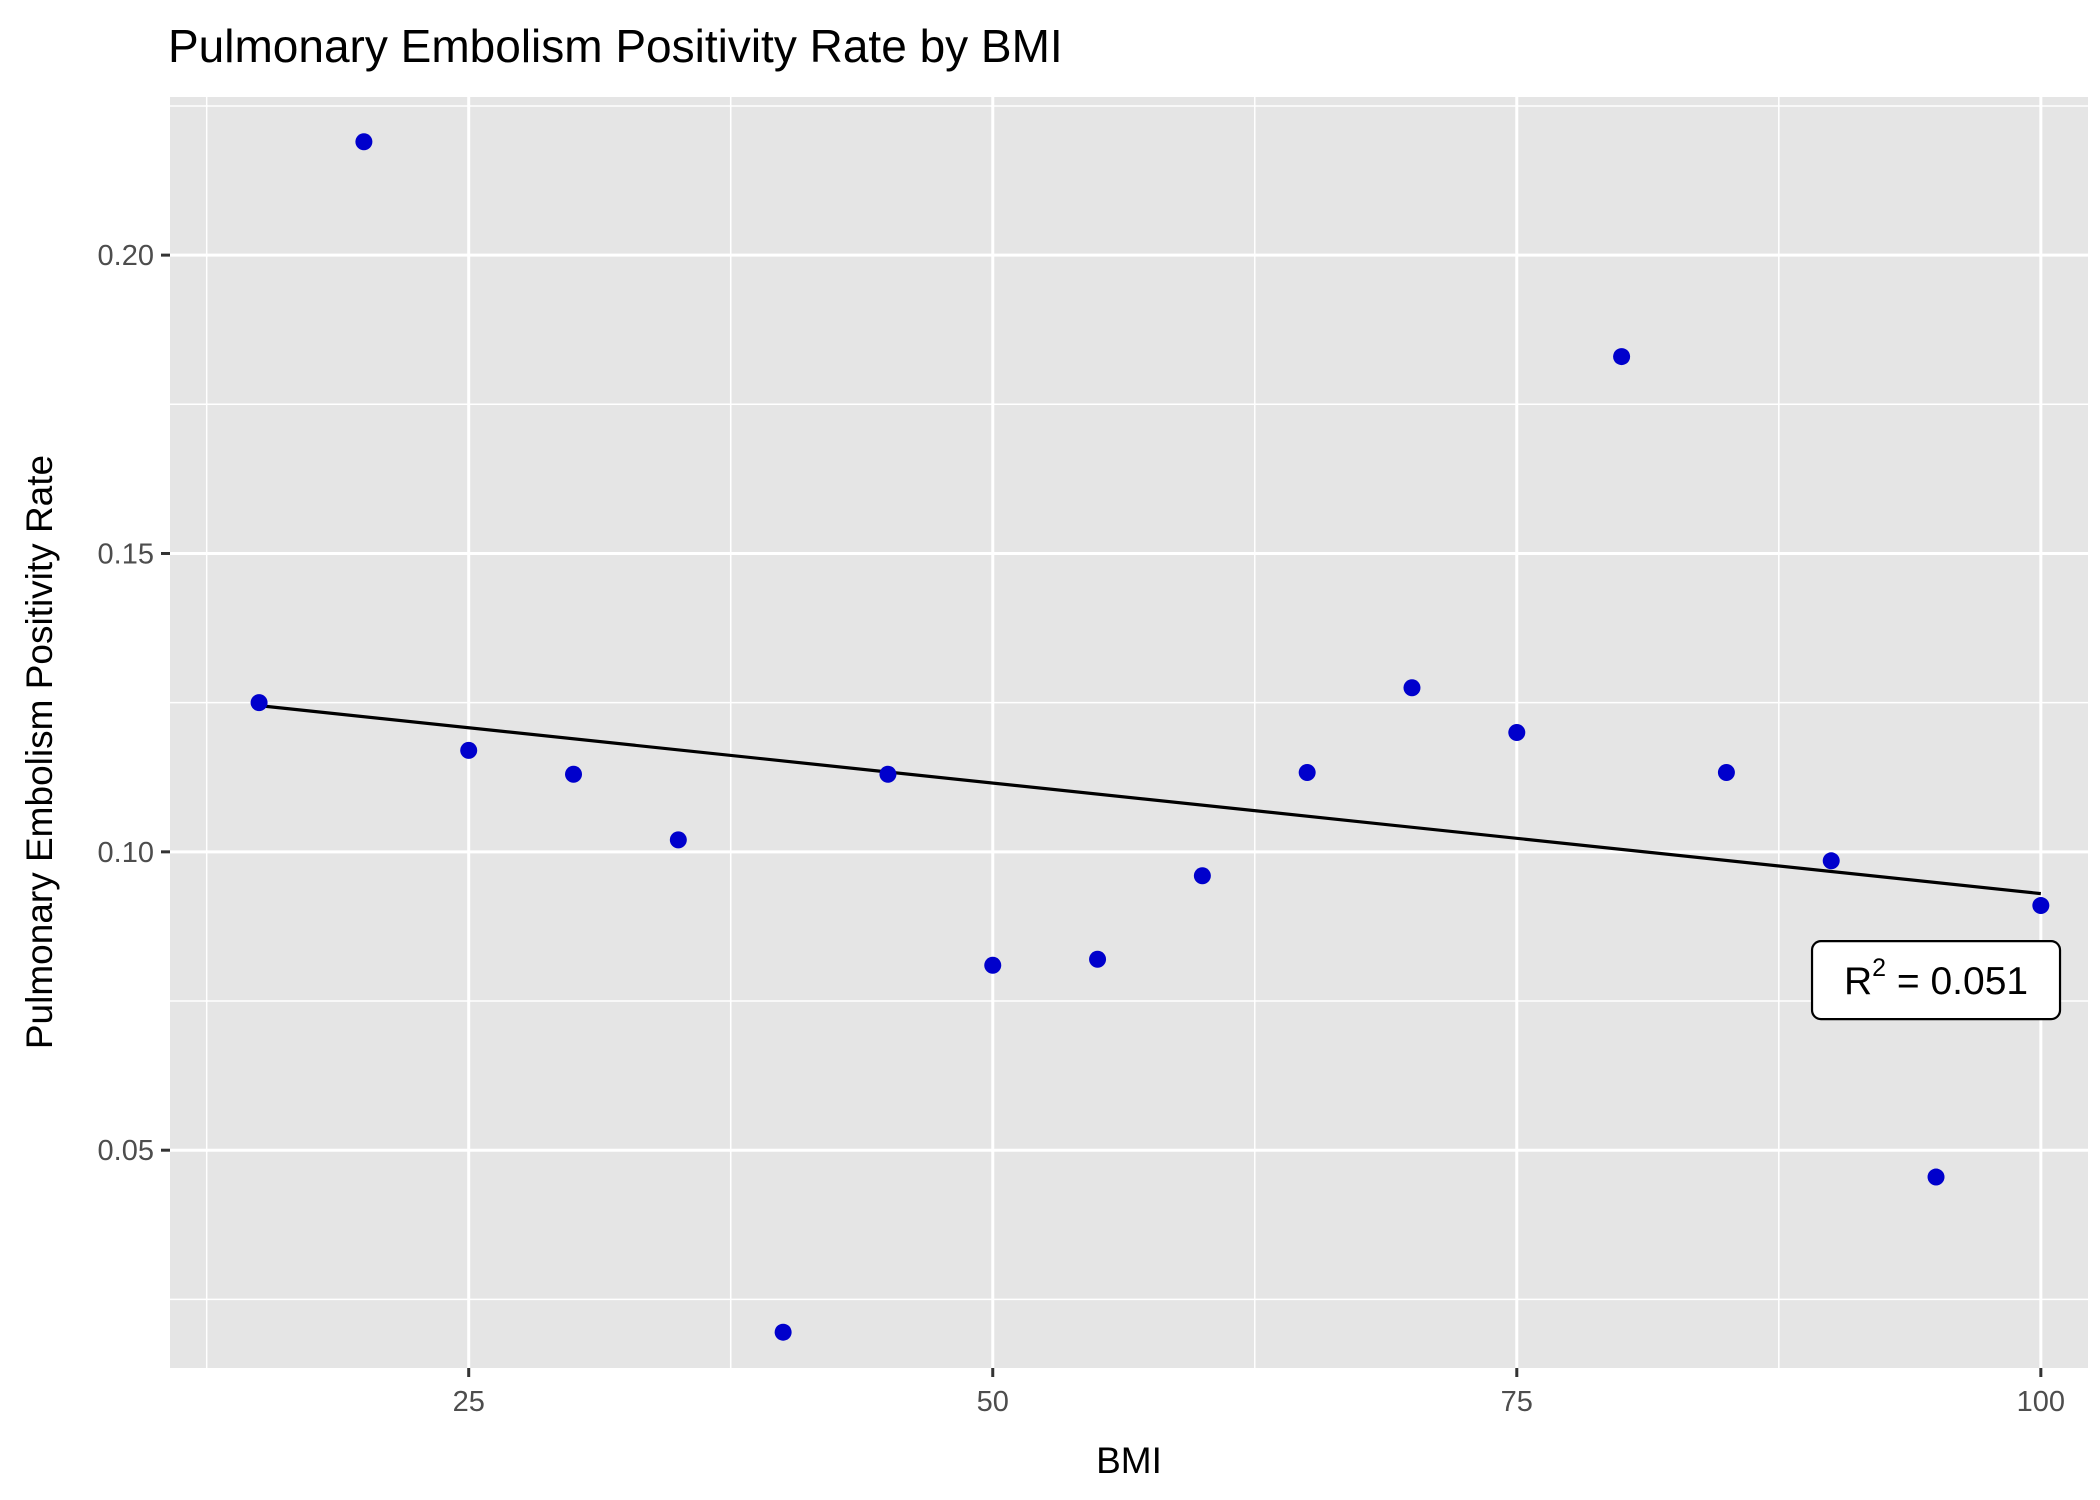 Image resolution: width=2100 pixels, height=1500 pixels. Describe the element at coordinates (126, 853) in the screenshot. I see `y-tick-label: 0.10` at that location.